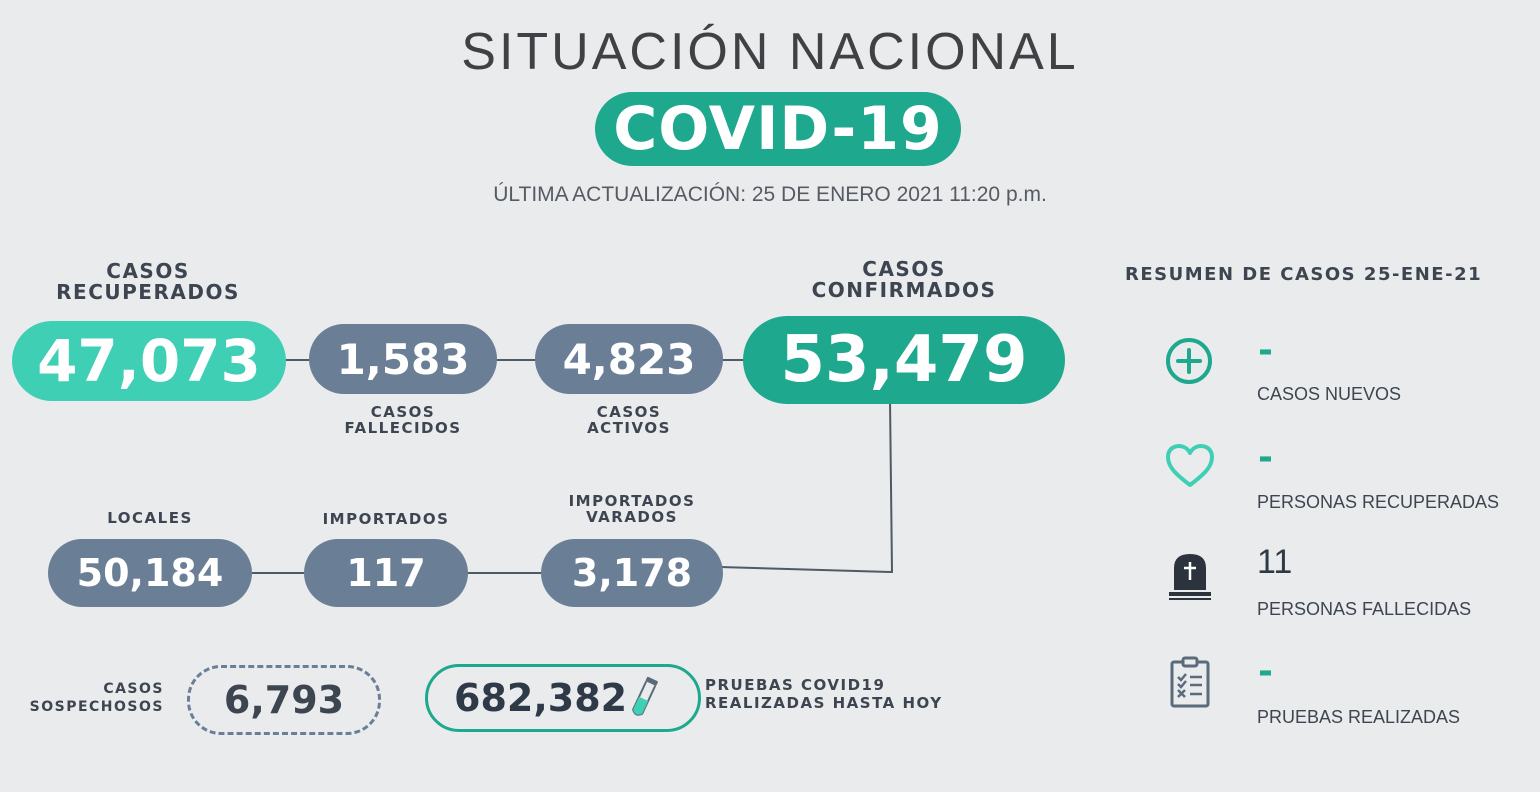 The width and height of the screenshot is (1540, 792). Describe the element at coordinates (148, 281) in the screenshot. I see `recuperados-label: CASOS RECUPERADOS` at that location.